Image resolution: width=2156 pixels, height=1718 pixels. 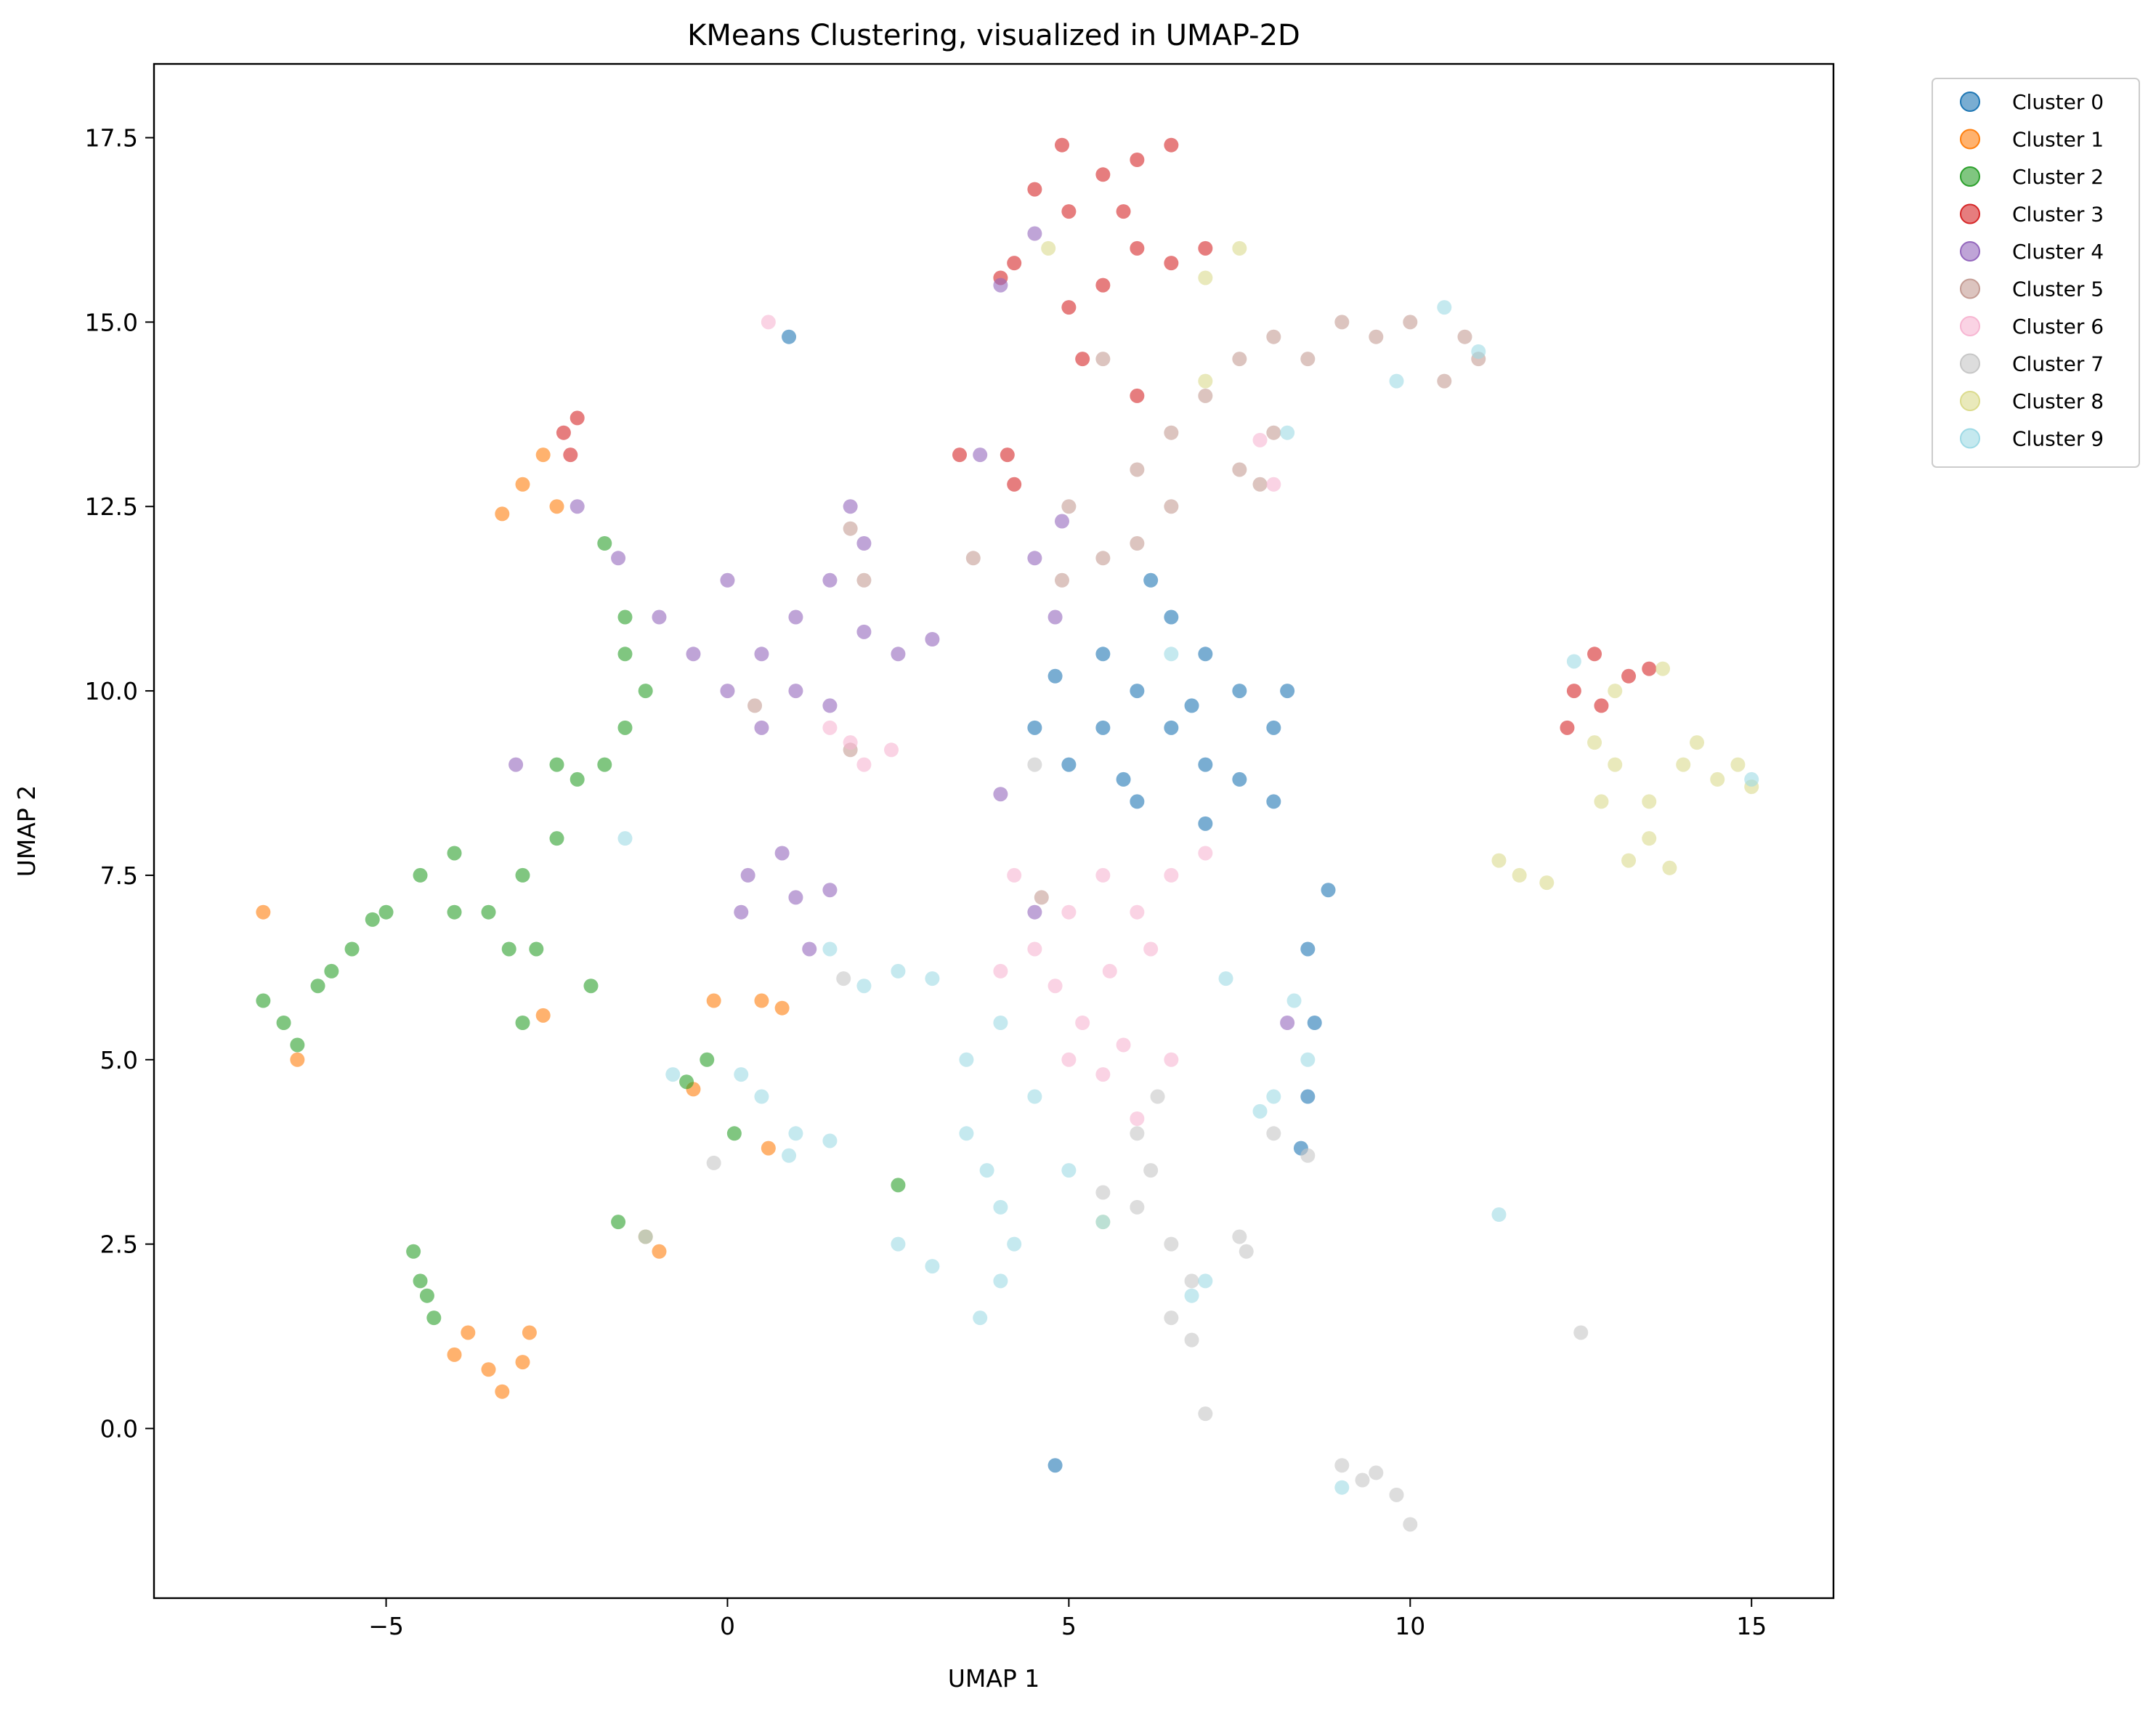 I want to click on x-axis-label: UMAP 1, so click(x=994, y=1678).